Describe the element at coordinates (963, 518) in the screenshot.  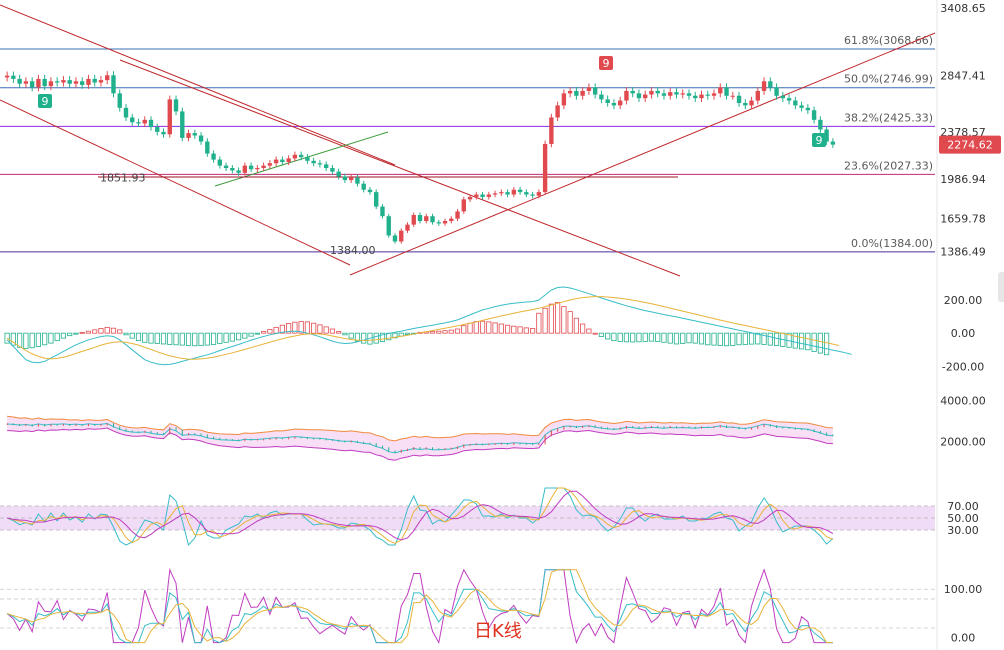
I see `rsi-axis-tick: 50.00` at that location.